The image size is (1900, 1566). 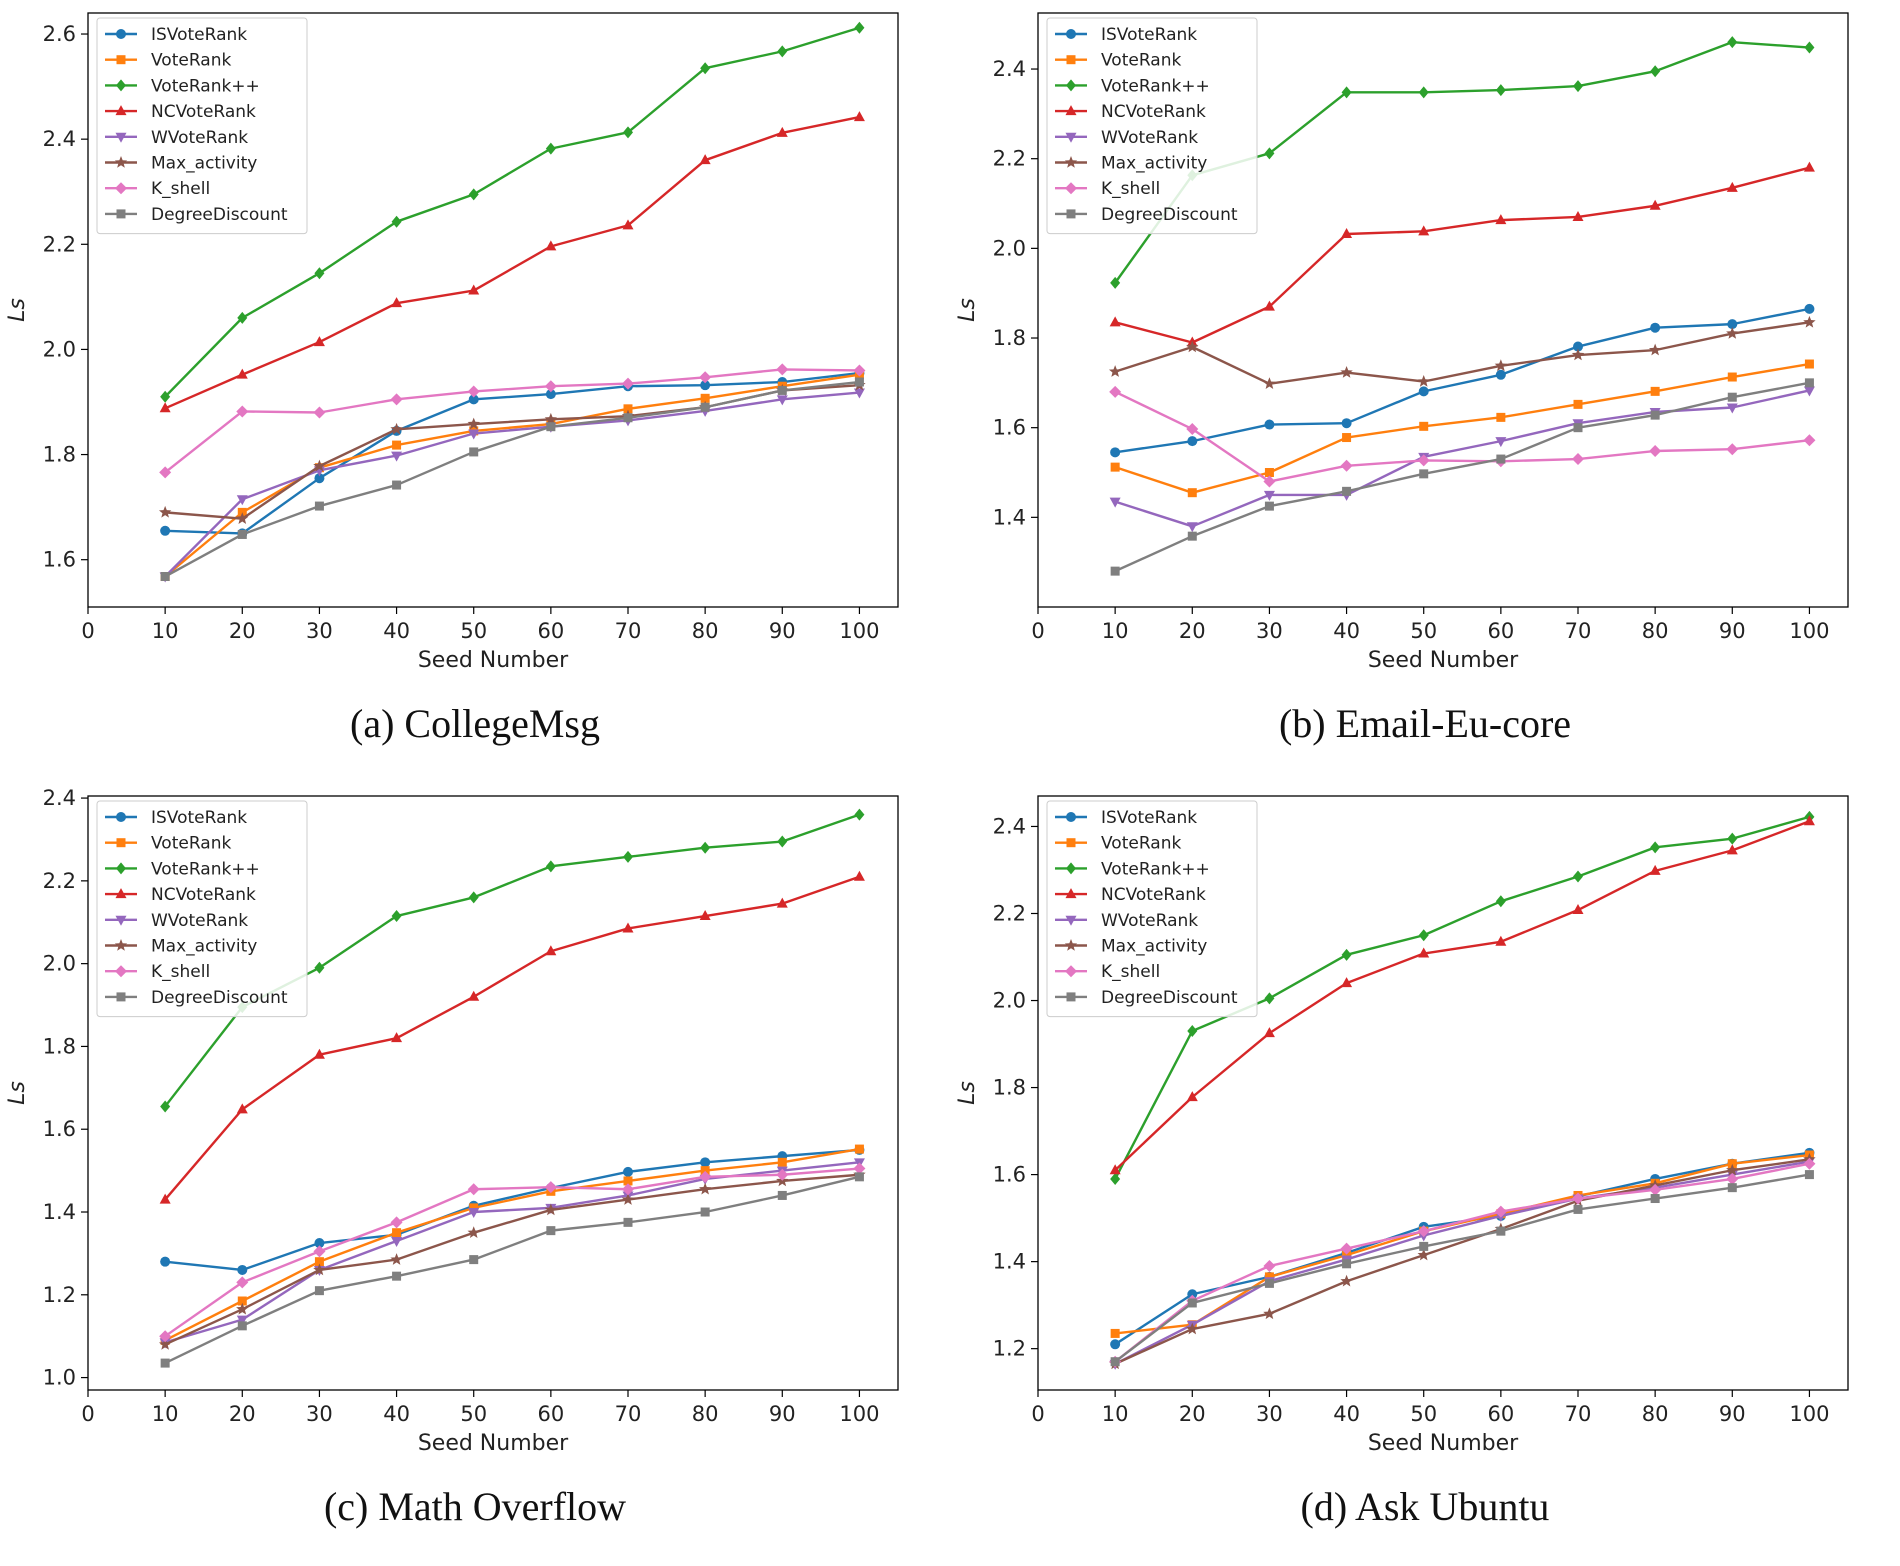 I want to click on legend-label-b-0: ISVoteRank, so click(x=1149, y=35).